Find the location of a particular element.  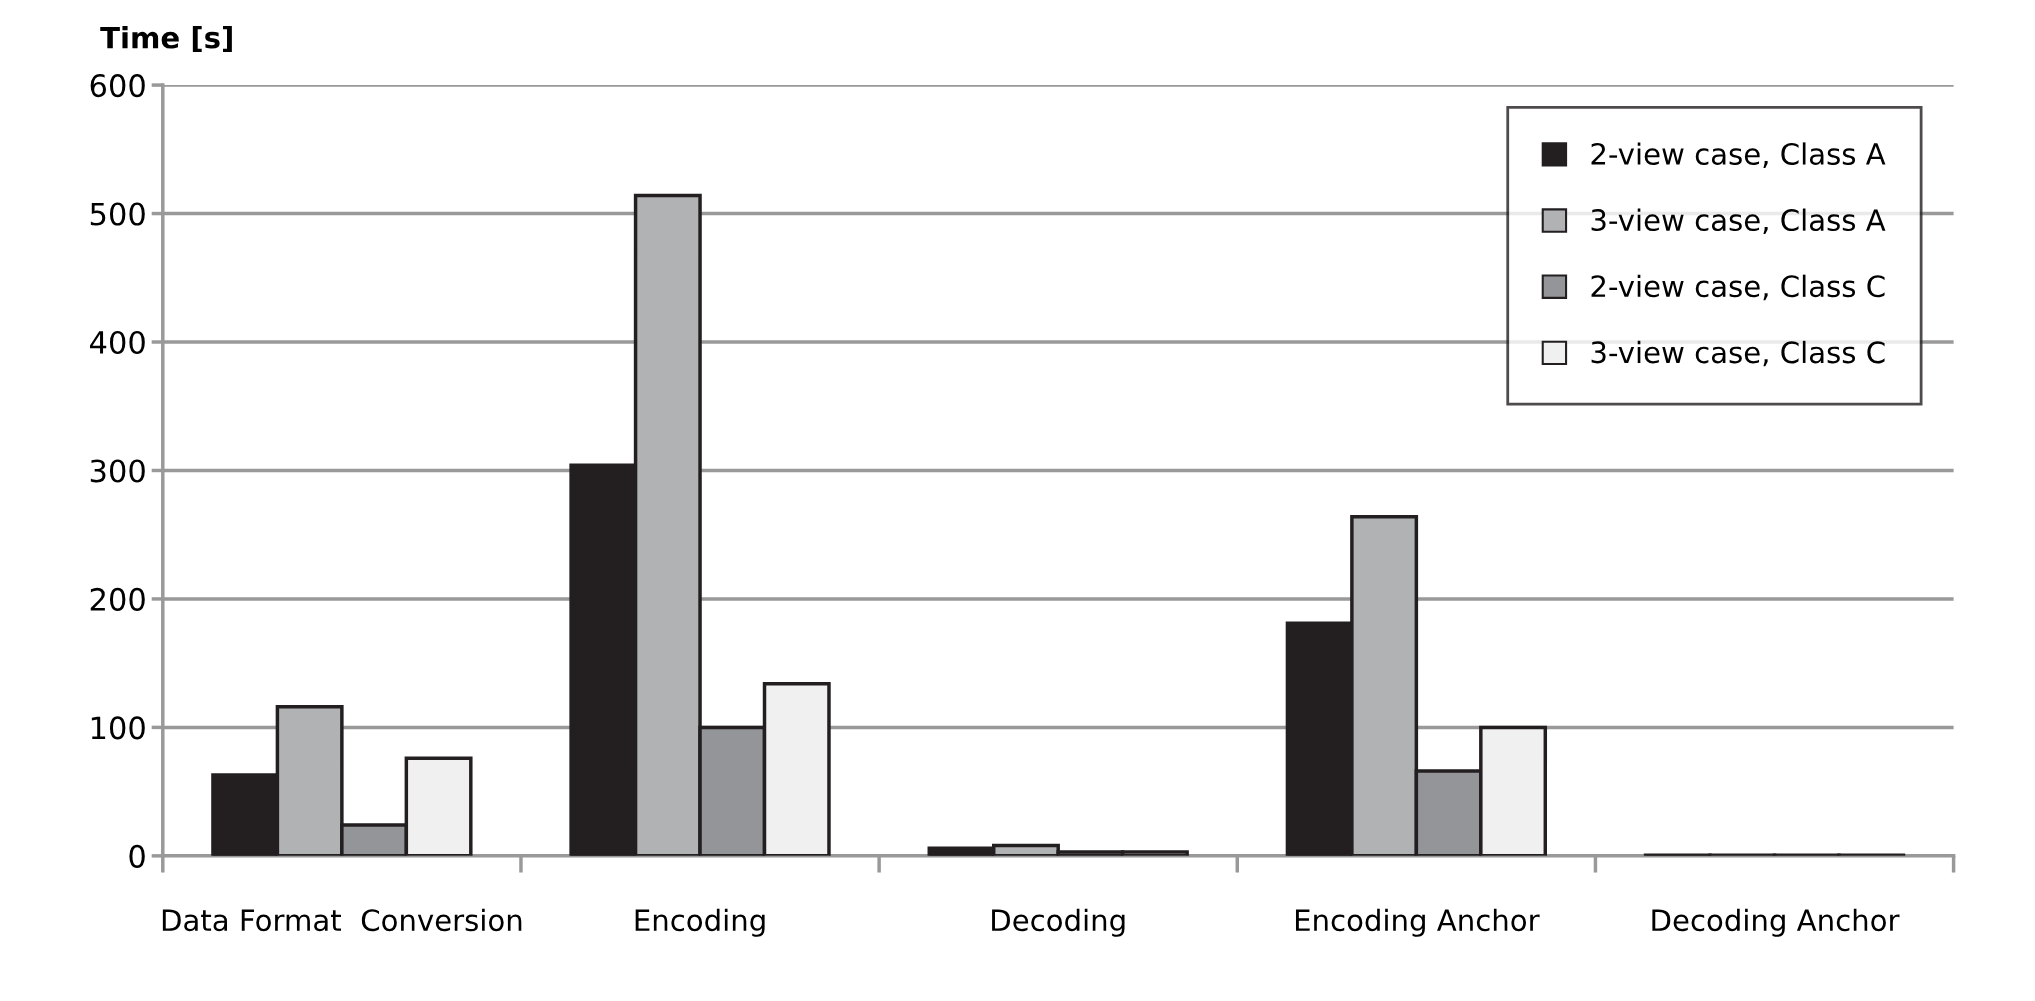

y-tick-label: 300 is located at coordinates (117, 471).